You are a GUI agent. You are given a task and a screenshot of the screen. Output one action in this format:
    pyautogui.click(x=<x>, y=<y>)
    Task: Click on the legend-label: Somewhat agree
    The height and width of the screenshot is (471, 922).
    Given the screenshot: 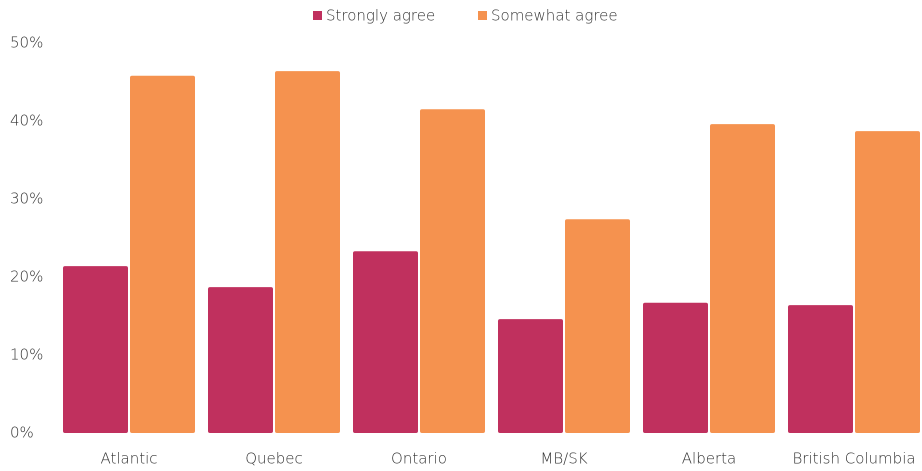 What is the action you would take?
    pyautogui.click(x=554, y=16)
    